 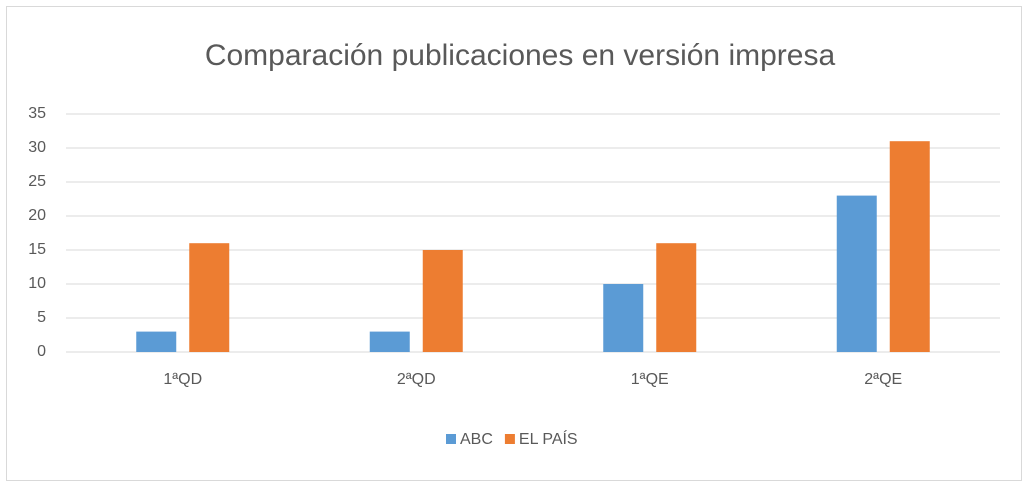 What do you see at coordinates (37, 181) in the screenshot?
I see `y-tick-label: 25` at bounding box center [37, 181].